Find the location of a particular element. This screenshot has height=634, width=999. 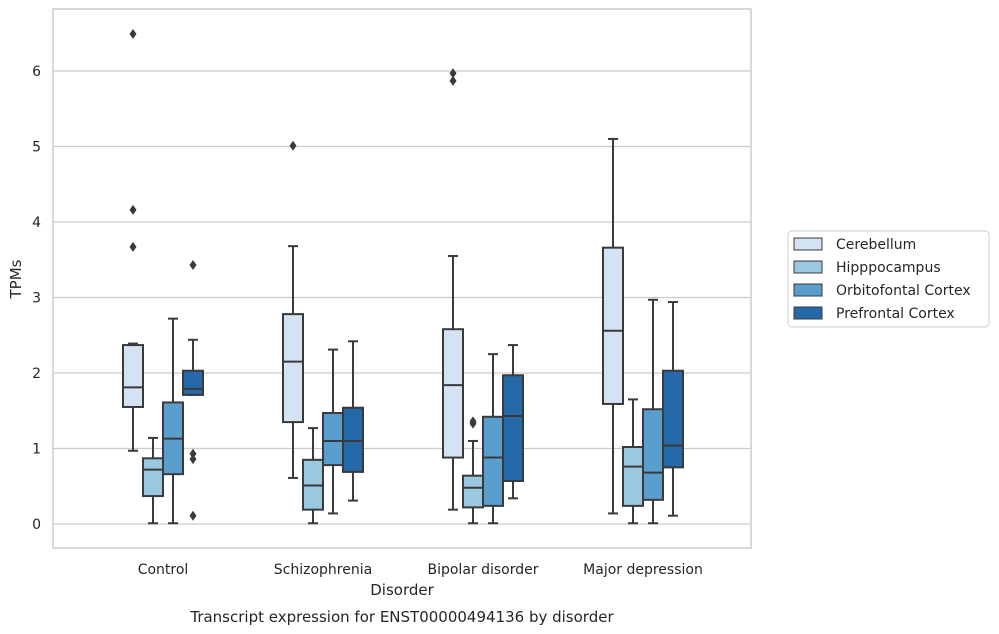

x-tick-label: Schizophrenia is located at coordinates (323, 570).